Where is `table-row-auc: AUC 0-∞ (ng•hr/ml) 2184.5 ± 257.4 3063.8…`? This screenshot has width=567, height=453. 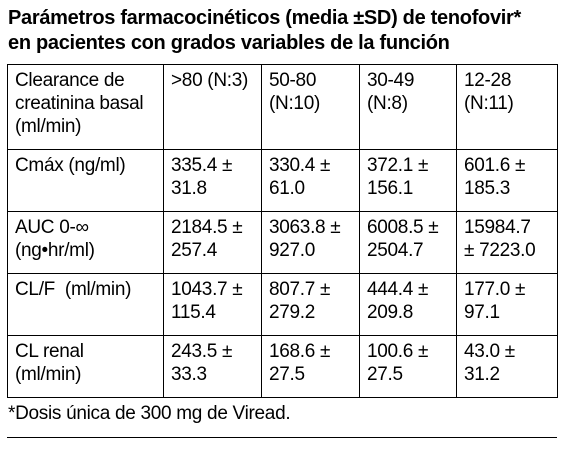 table-row-auc: AUC 0-∞ (ng•hr/ml) 2184.5 ± 257.4 3063.8… is located at coordinates (282, 242).